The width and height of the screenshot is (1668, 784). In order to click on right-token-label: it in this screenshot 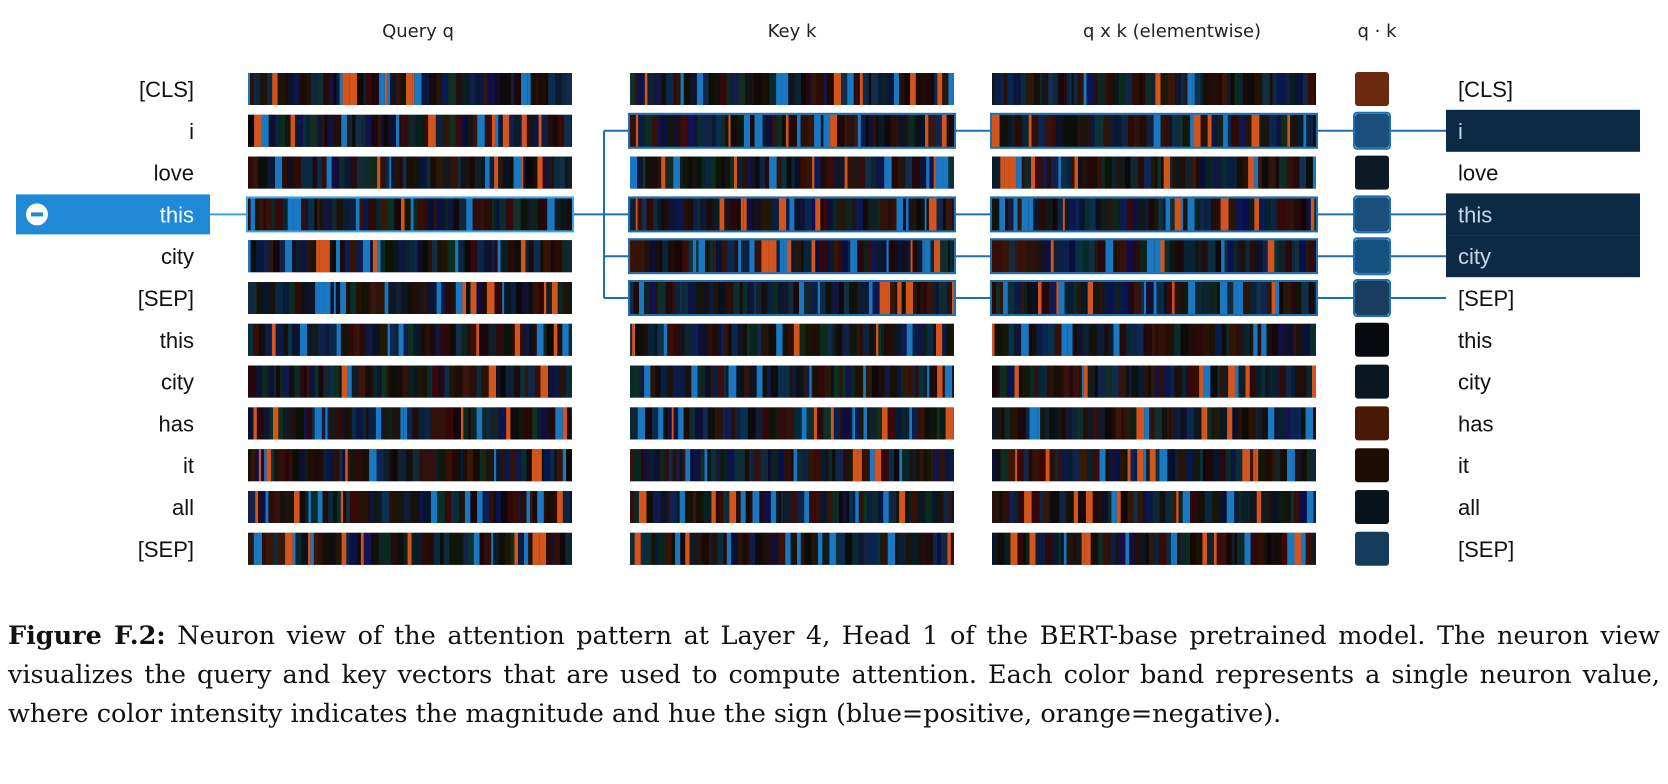, I will do `click(1463, 465)`.